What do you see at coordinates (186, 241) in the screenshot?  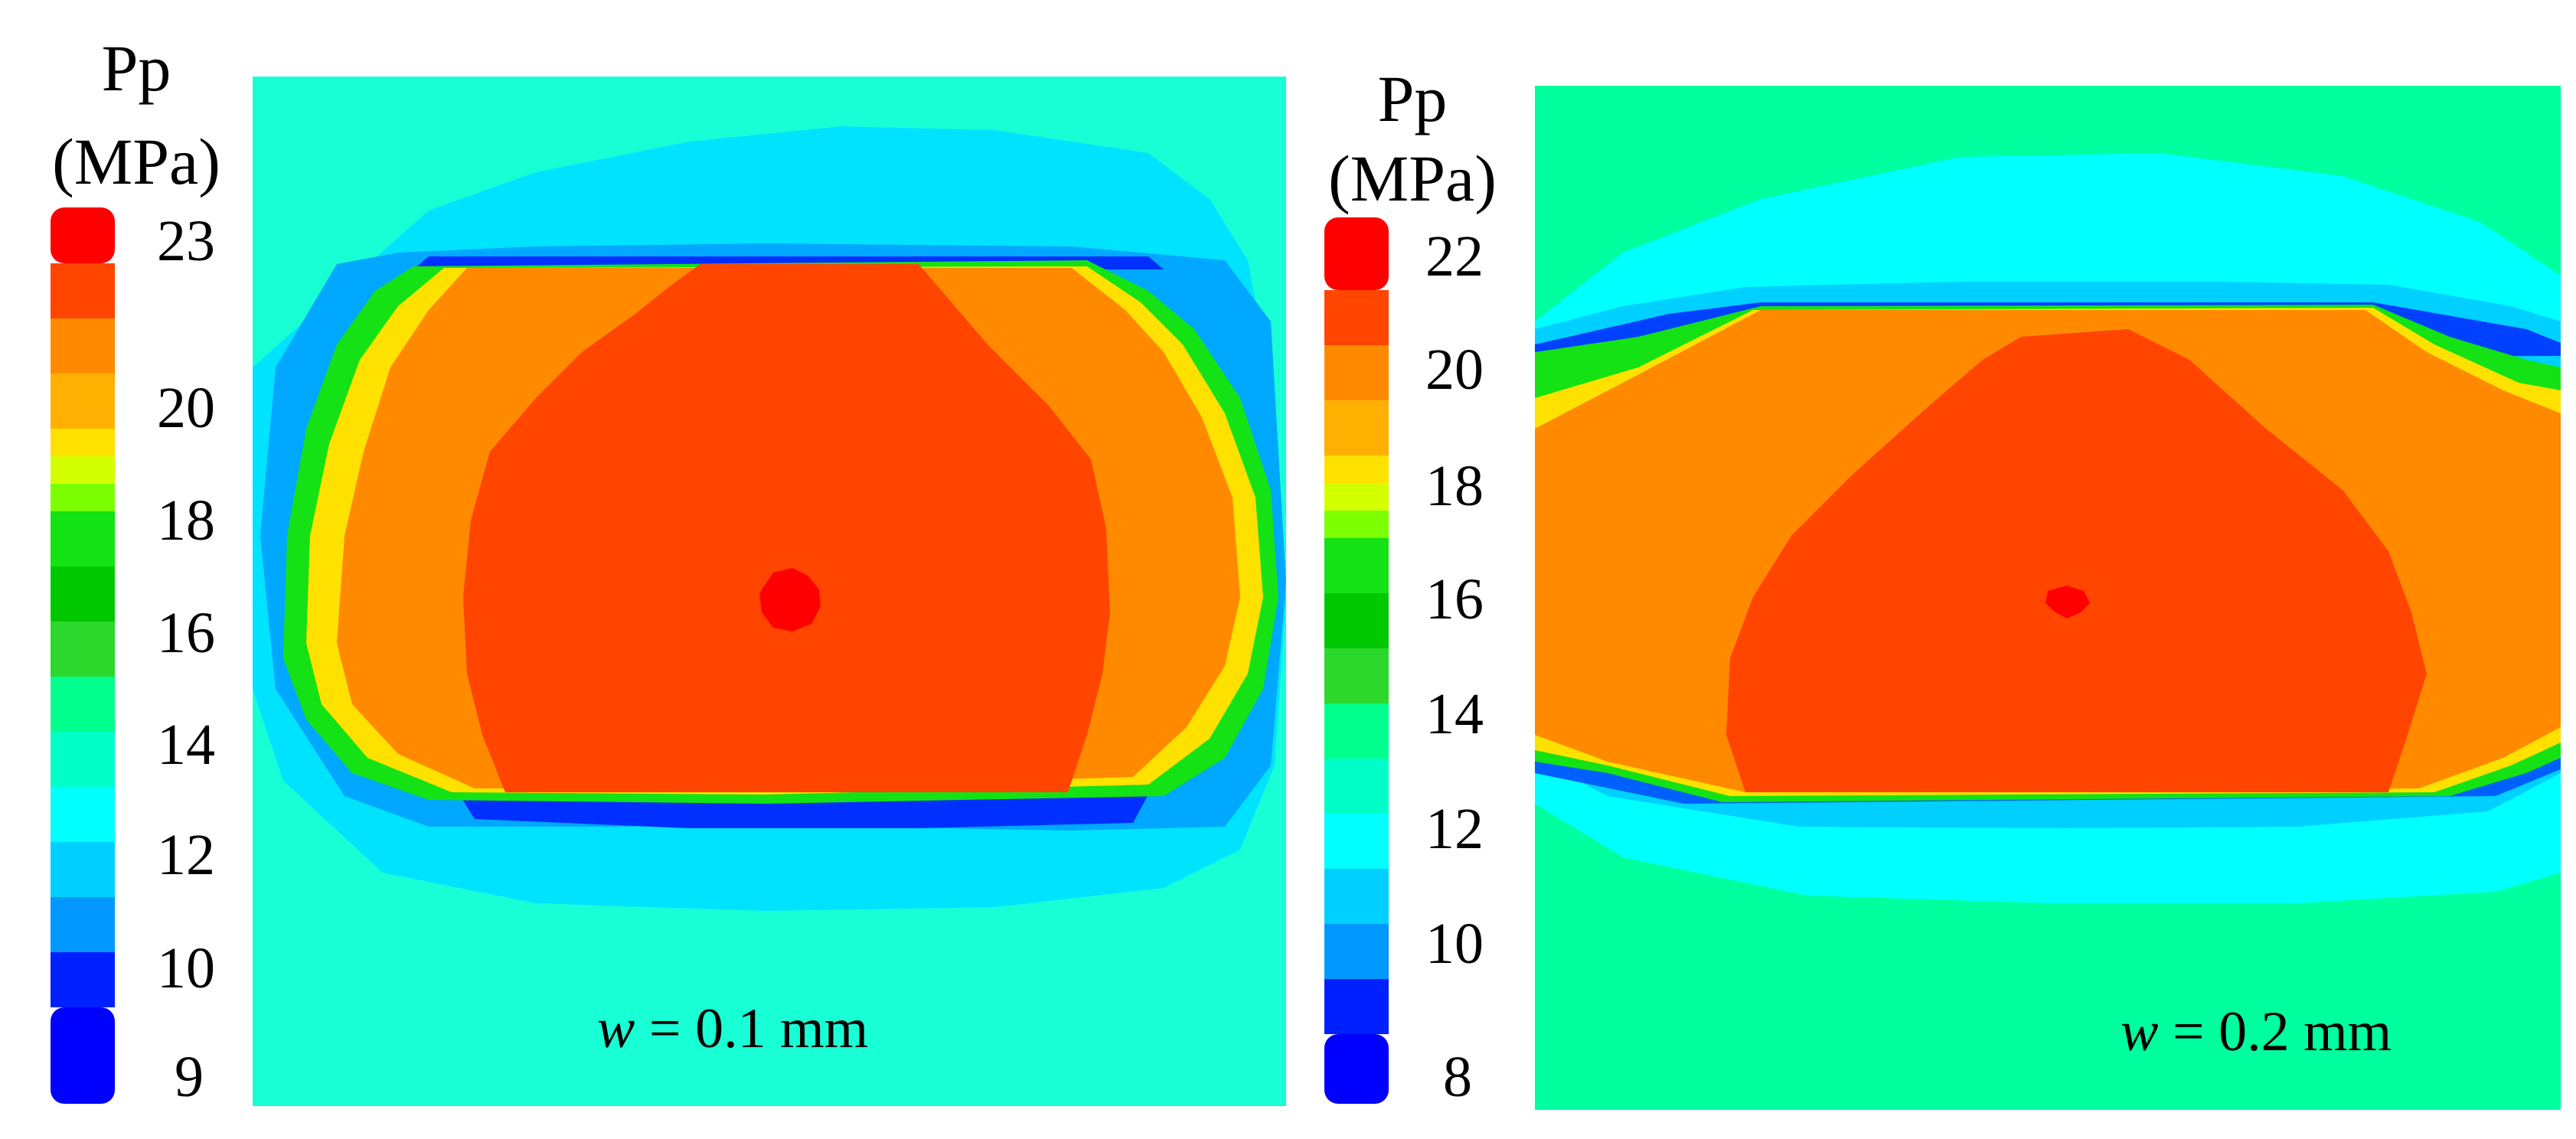 I see `tick-label-23: 23` at bounding box center [186, 241].